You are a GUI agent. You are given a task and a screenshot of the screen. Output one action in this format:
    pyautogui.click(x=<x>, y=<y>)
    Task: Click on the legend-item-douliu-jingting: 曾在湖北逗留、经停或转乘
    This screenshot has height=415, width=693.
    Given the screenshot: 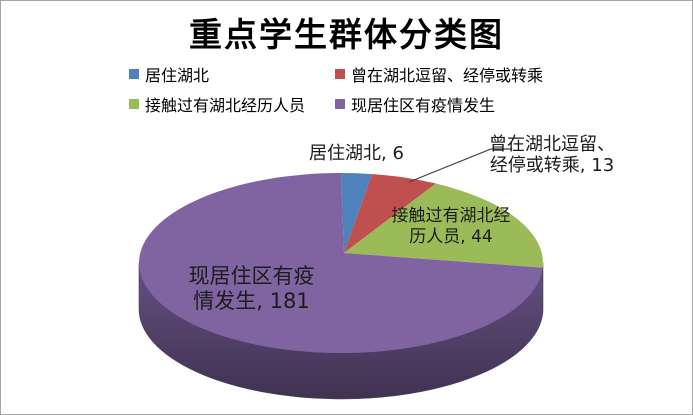 What is the action you would take?
    pyautogui.click(x=439, y=74)
    